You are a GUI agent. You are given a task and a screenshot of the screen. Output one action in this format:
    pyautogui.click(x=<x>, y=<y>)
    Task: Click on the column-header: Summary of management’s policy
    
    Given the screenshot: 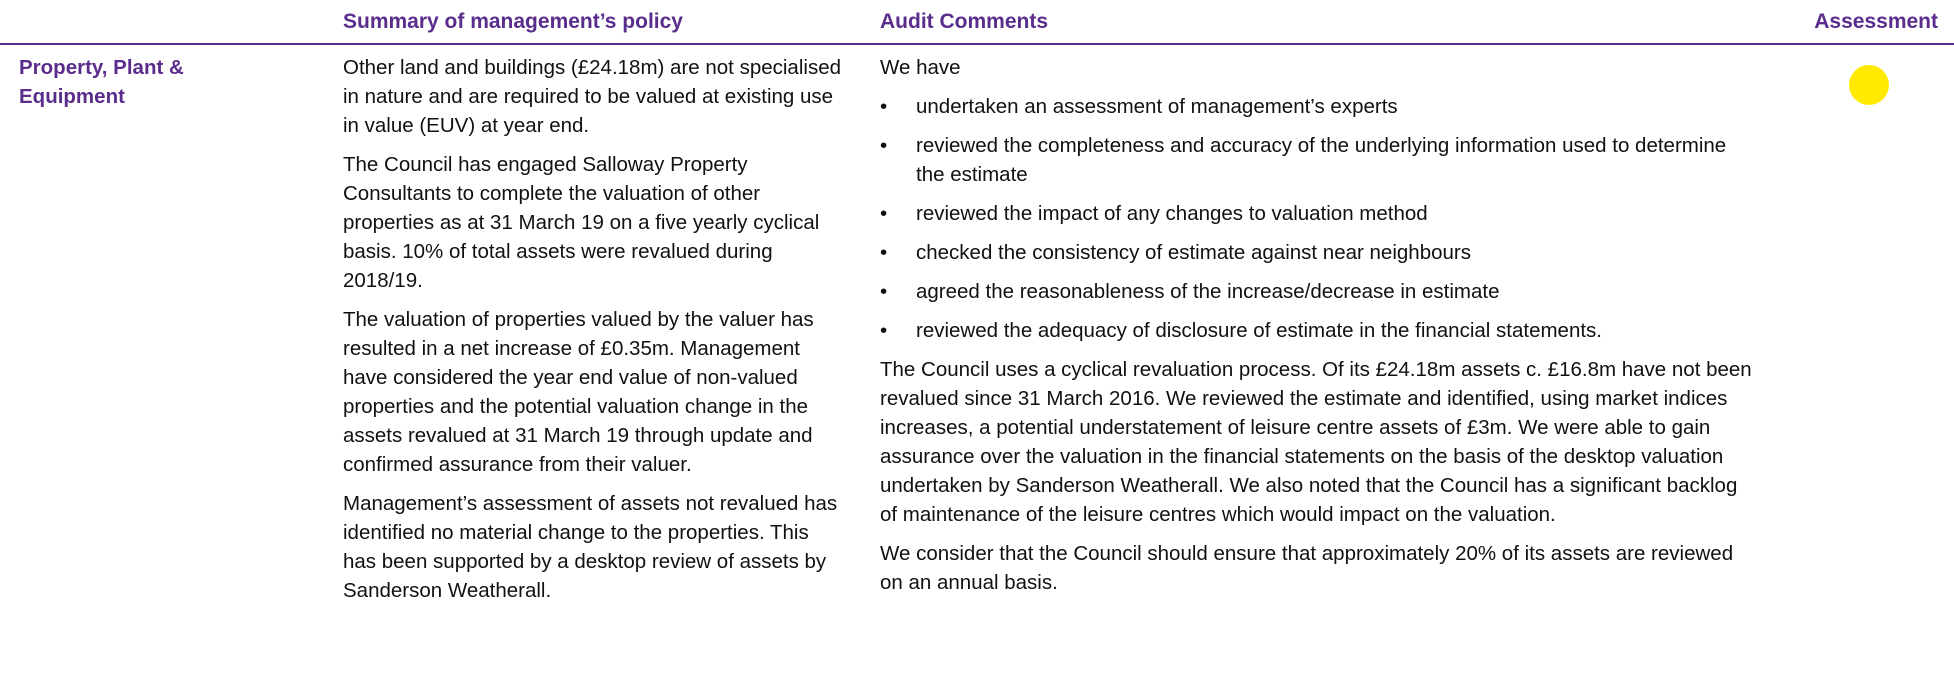 What is the action you would take?
    pyautogui.click(x=513, y=21)
    